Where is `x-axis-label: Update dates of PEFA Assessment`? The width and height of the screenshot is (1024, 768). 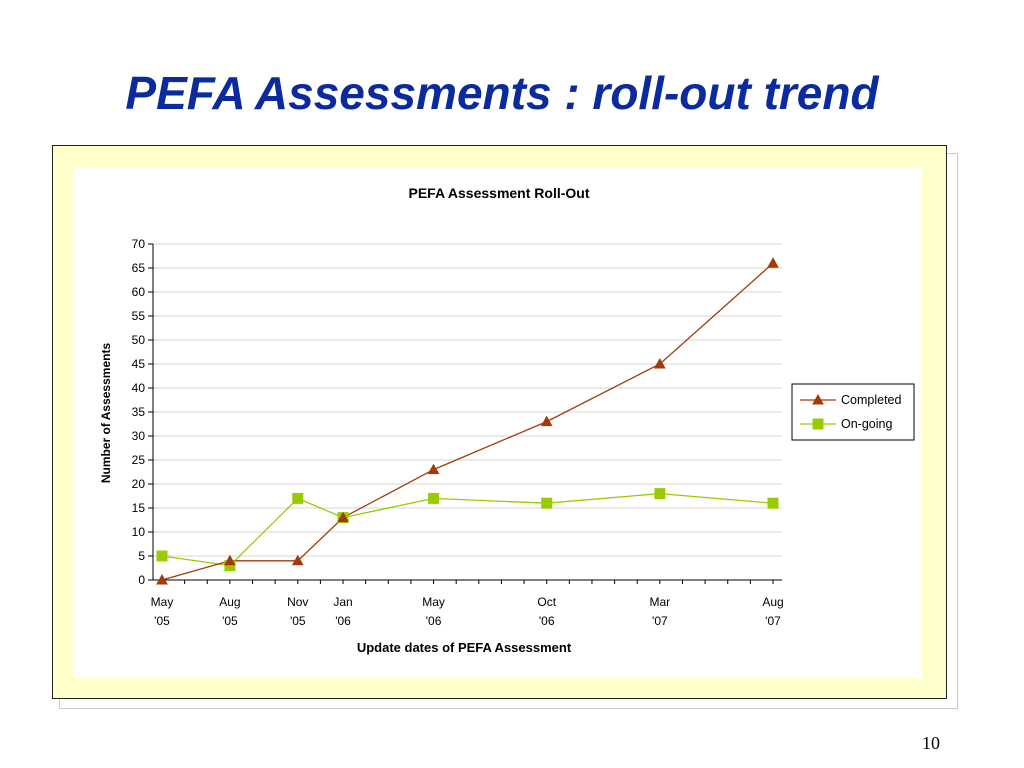
x-axis-label: Update dates of PEFA Assessment is located at coordinates (464, 647).